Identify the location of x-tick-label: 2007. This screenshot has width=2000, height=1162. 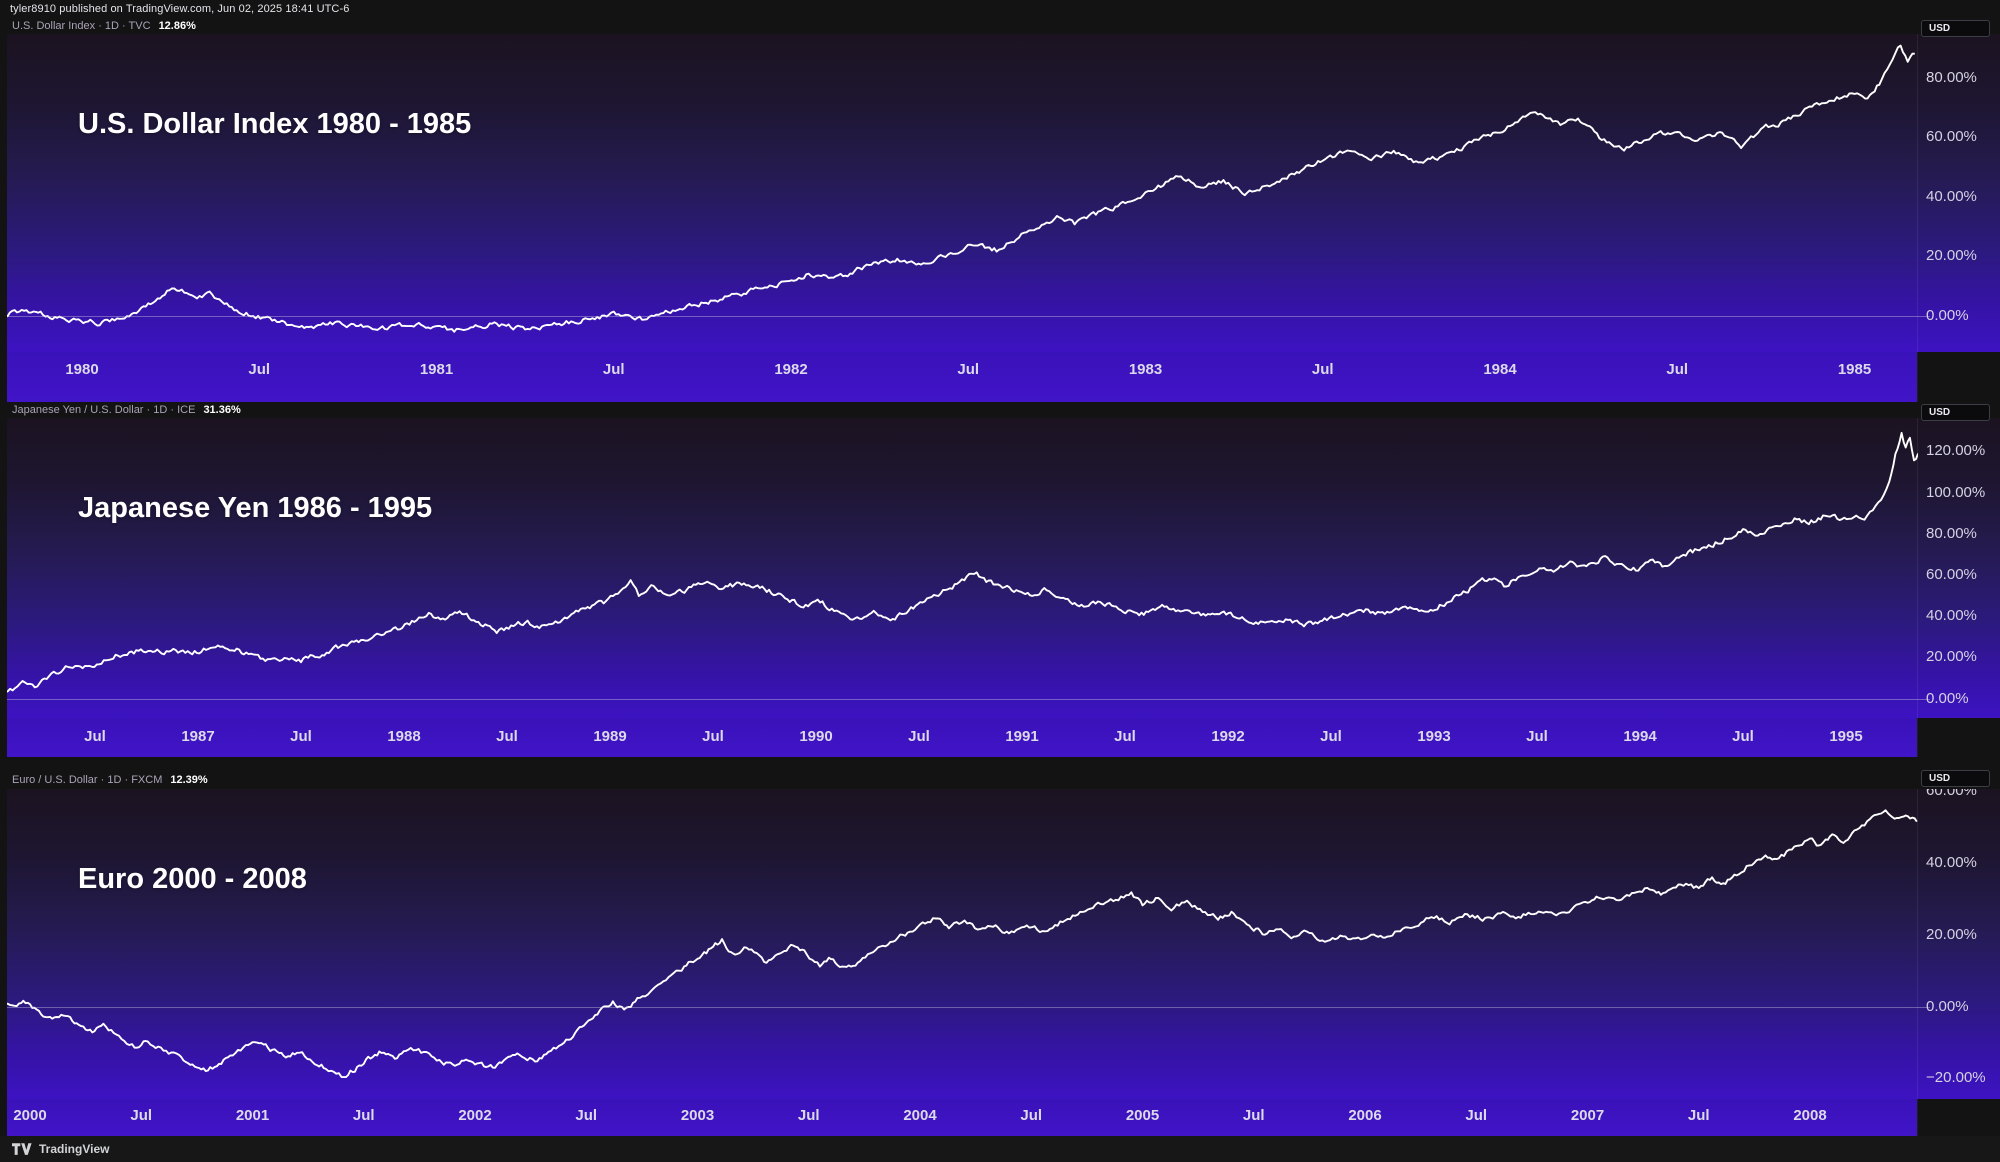
(1587, 1115).